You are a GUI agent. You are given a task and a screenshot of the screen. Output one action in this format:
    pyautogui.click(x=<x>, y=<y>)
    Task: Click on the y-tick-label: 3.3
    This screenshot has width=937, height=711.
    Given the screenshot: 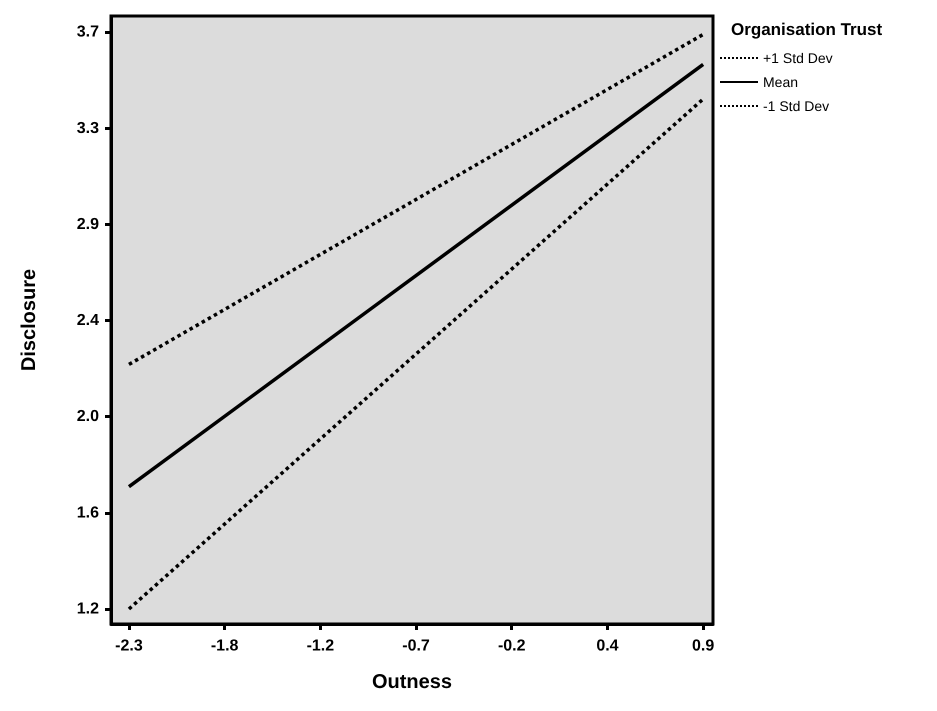 What is the action you would take?
    pyautogui.click(x=88, y=128)
    